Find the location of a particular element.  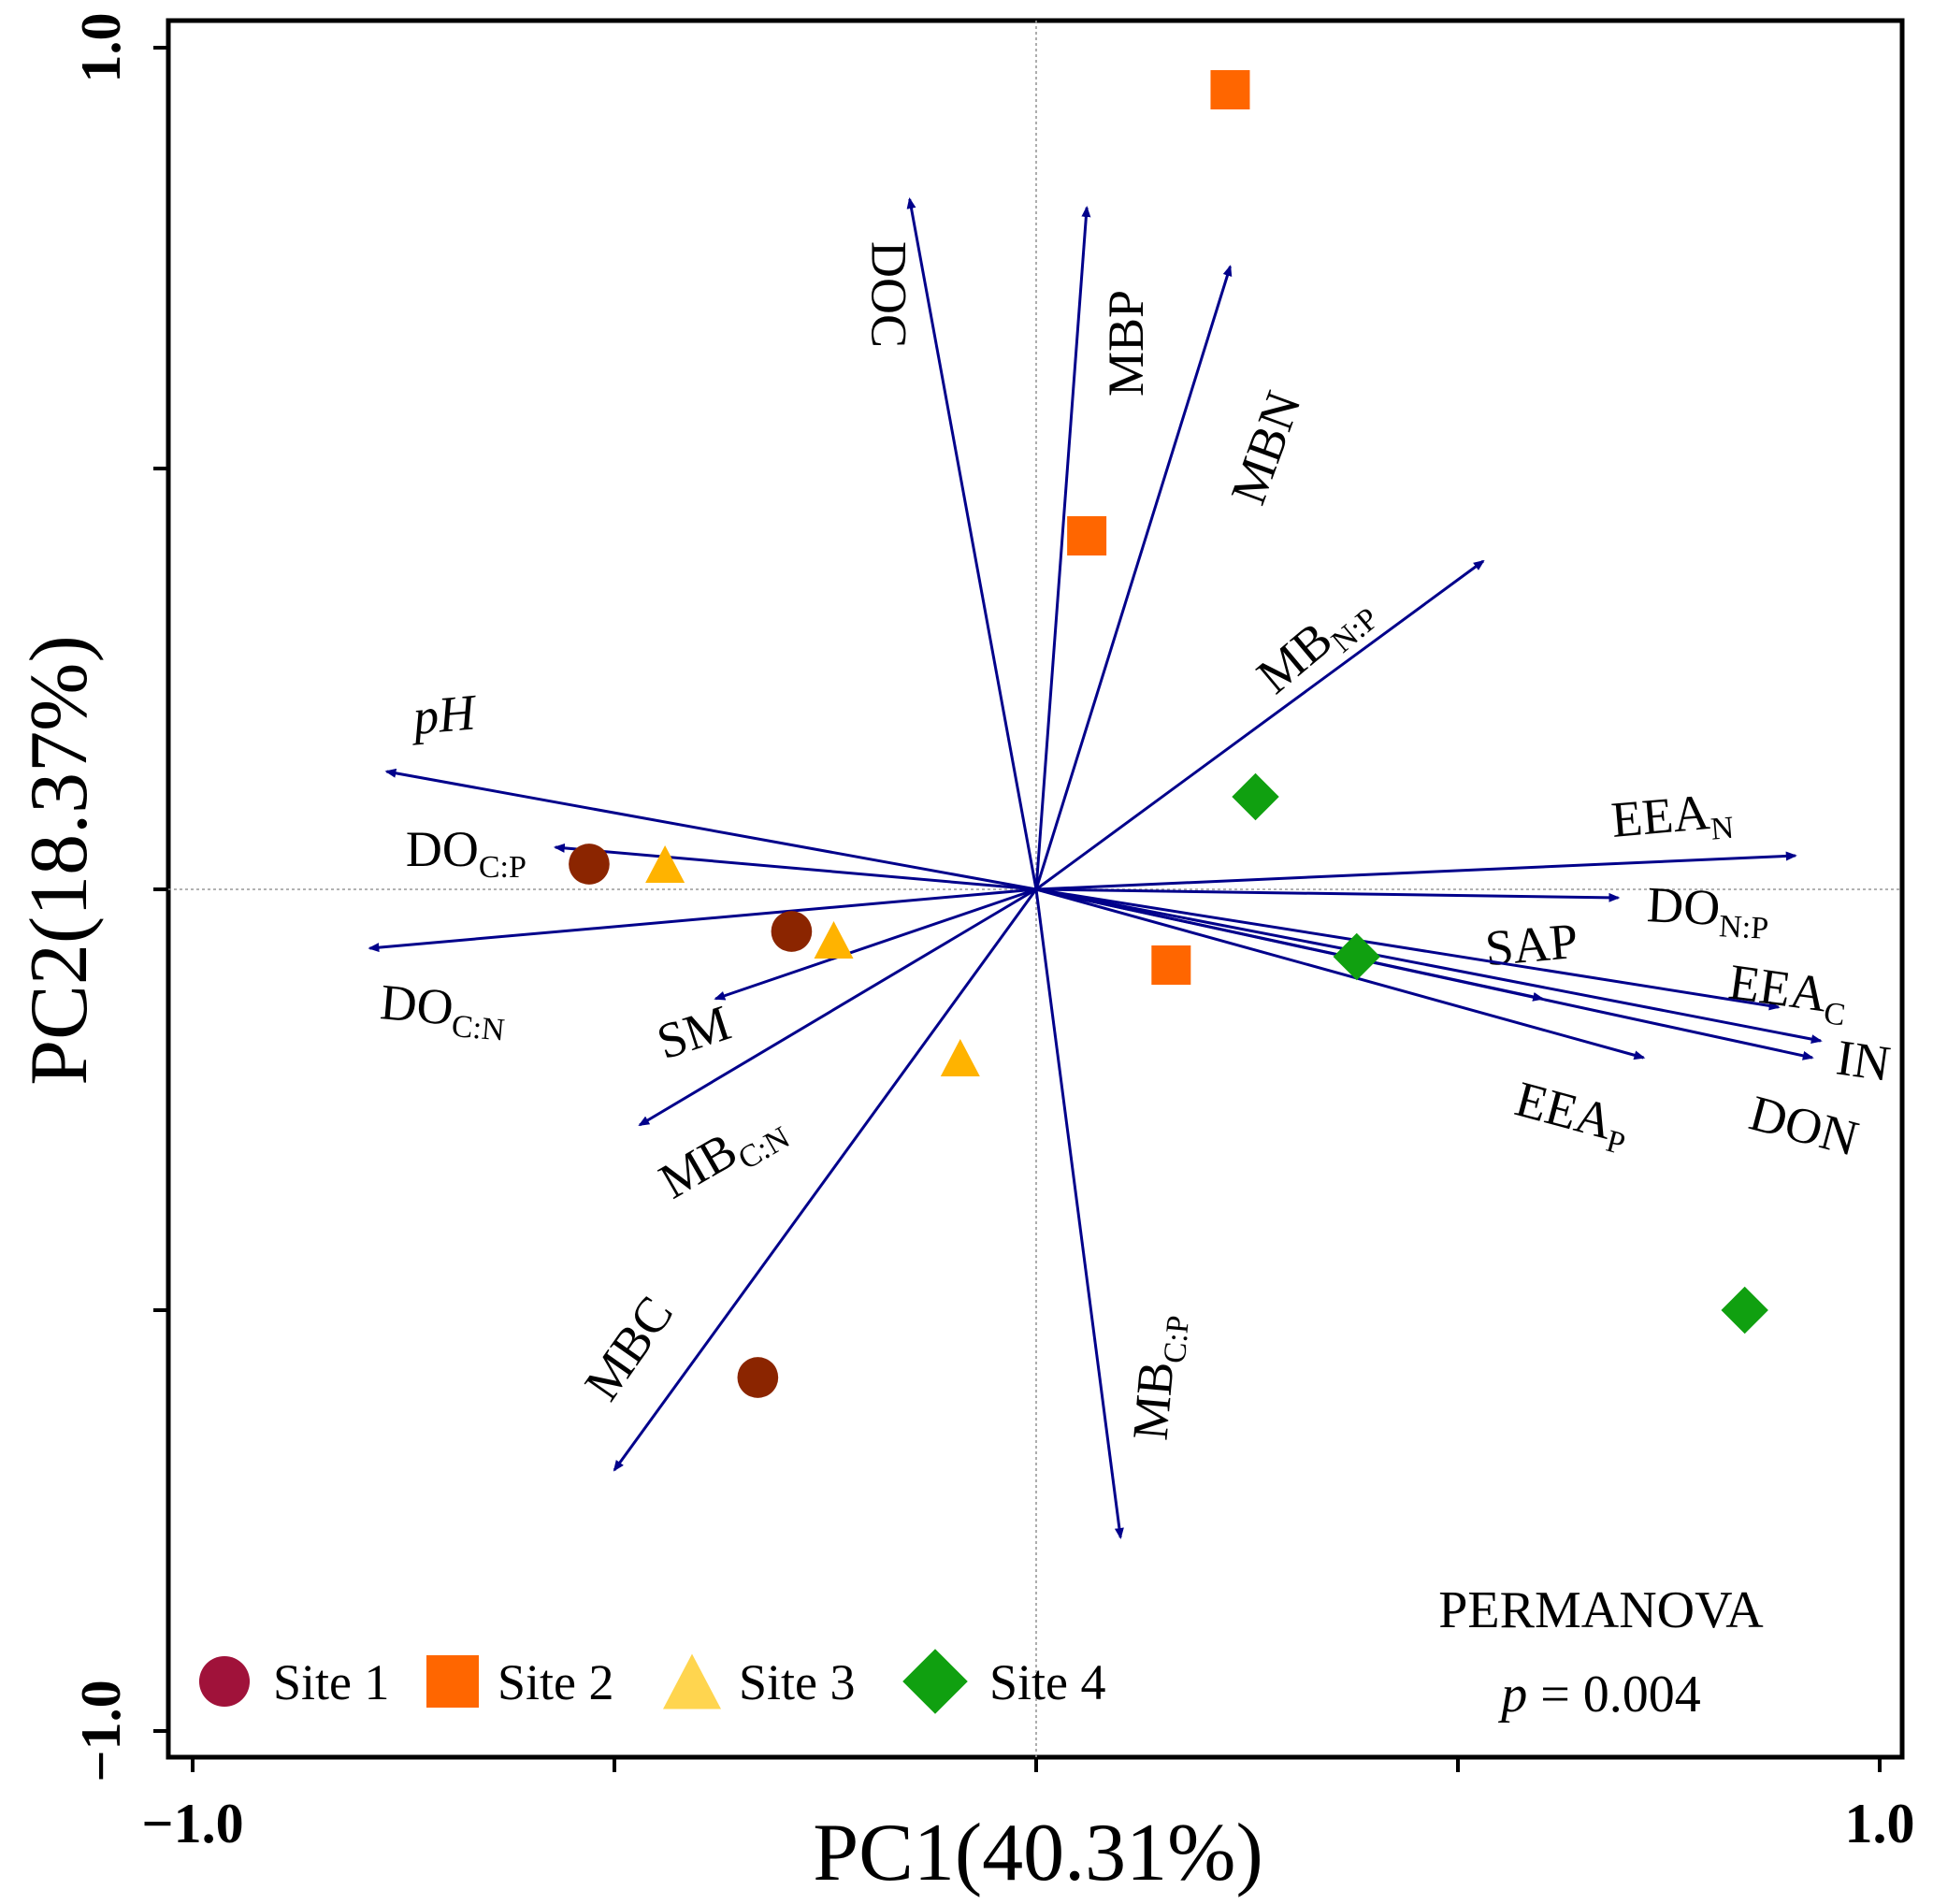

vector-label-main: MBC is located at coordinates (628, 1348).